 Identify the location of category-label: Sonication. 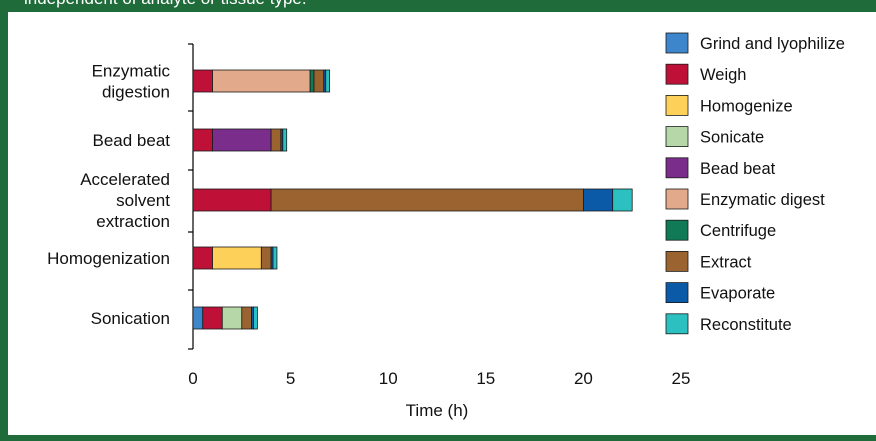
(130, 318).